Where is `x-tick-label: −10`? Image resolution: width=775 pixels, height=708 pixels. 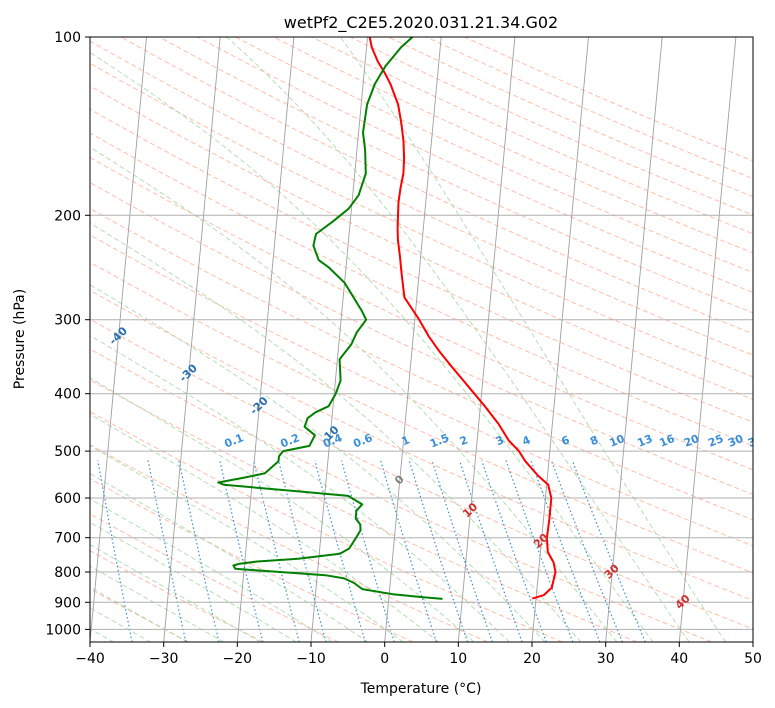 x-tick-label: −10 is located at coordinates (311, 659).